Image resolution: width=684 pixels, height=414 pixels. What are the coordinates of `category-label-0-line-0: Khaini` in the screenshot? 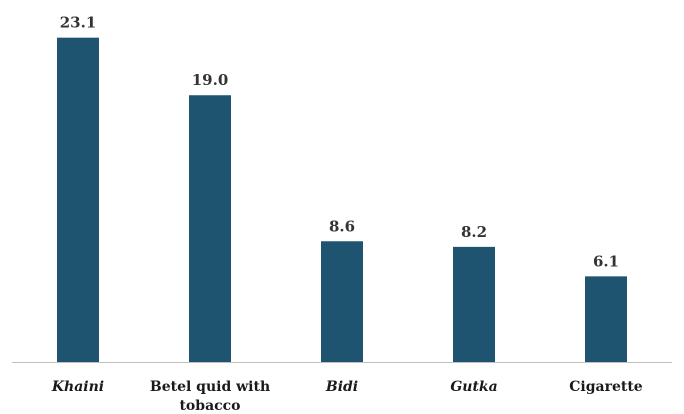 It's located at (77, 387).